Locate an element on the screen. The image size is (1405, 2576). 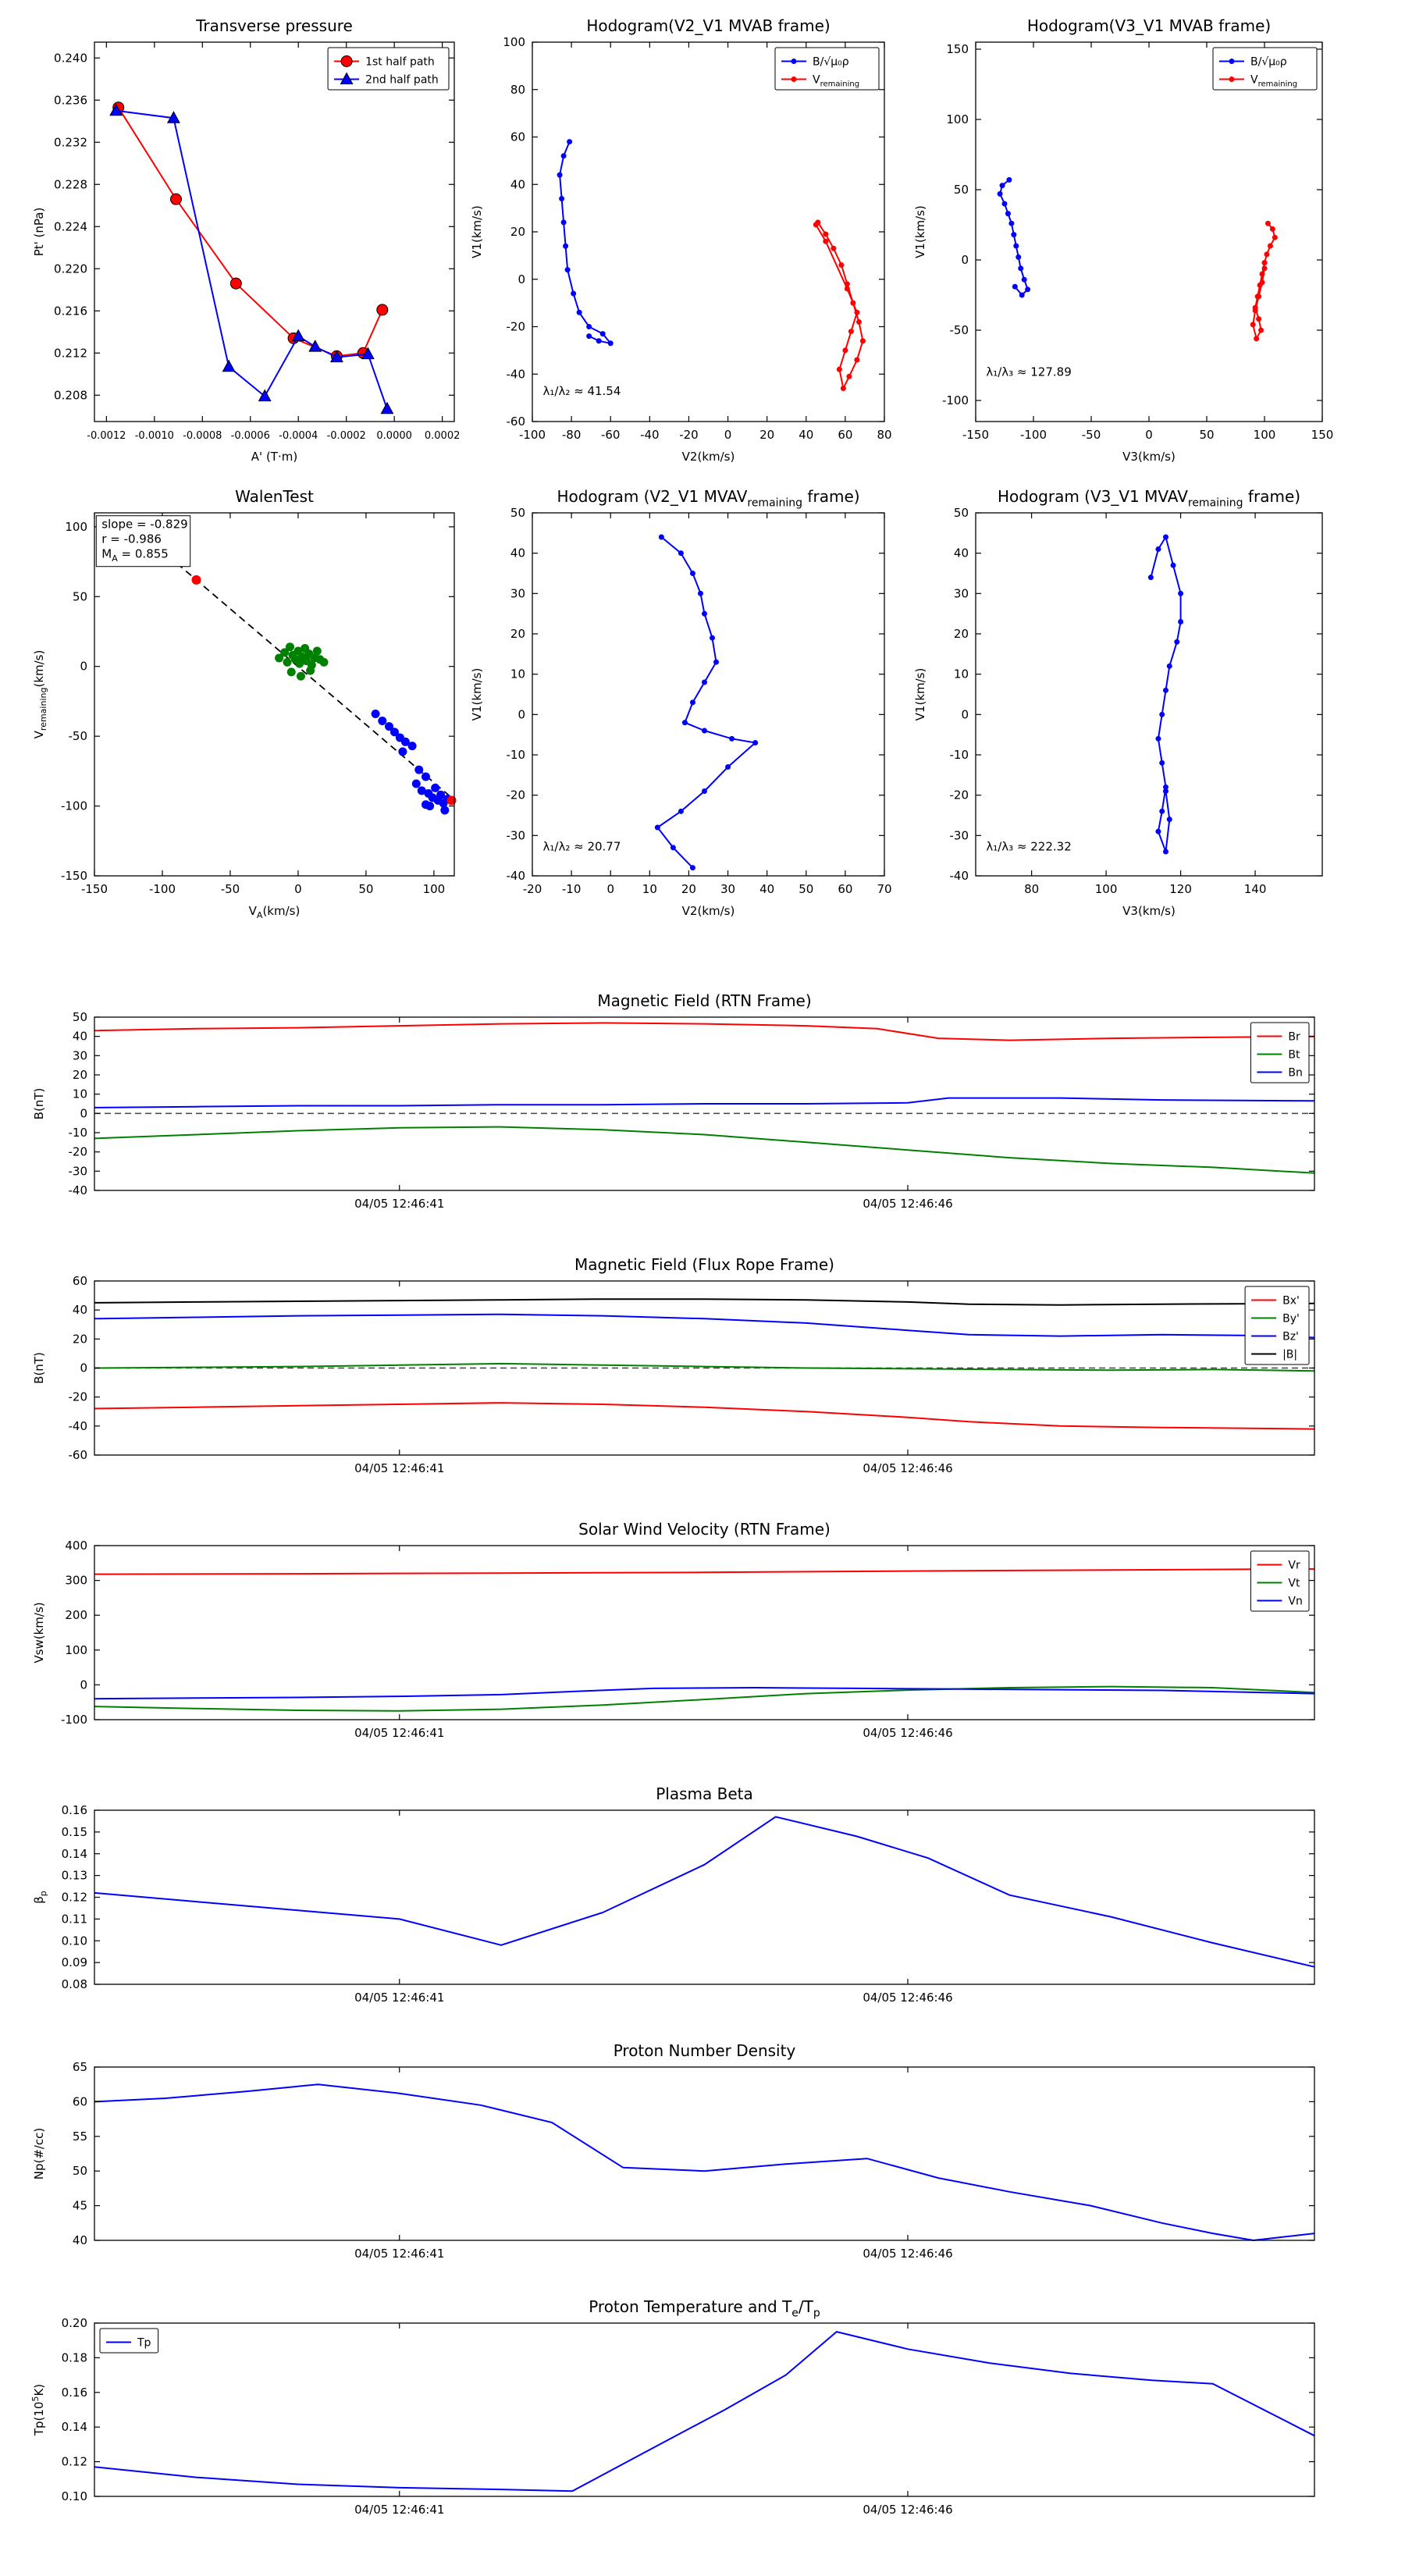
svg-text: 0.10 is located at coordinates (74, 1941).